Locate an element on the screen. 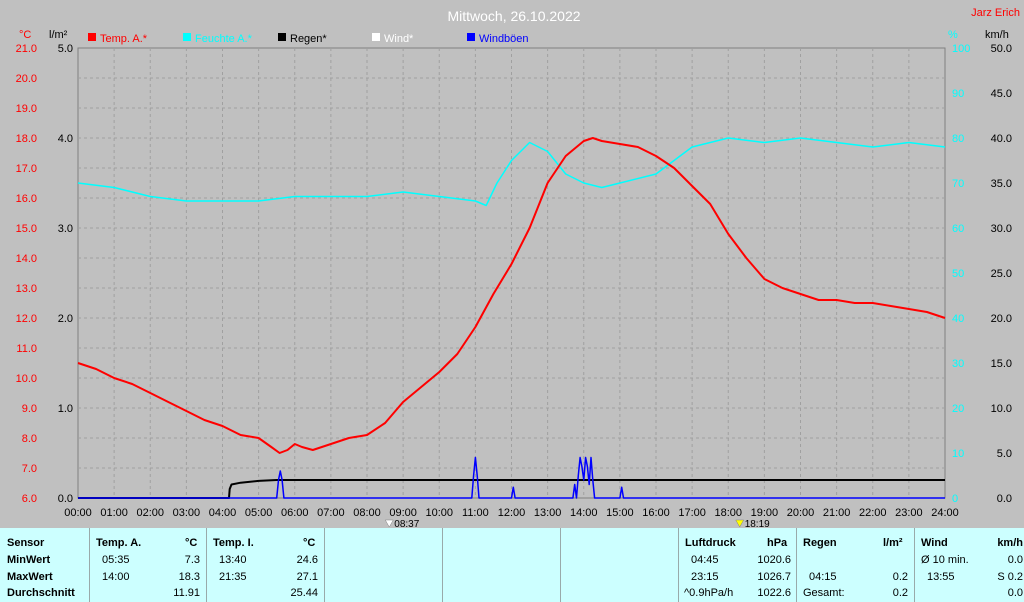 This screenshot has height=602, width=1024. luftdruck-max-time: 23:15 is located at coordinates (705, 577).